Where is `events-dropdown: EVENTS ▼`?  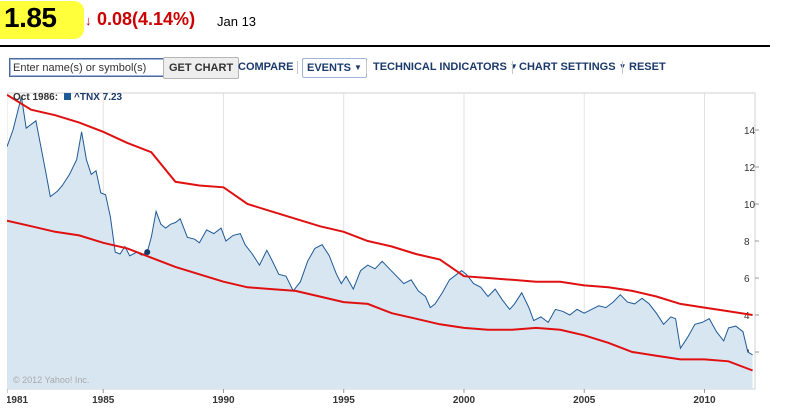 events-dropdown: EVENTS ▼ is located at coordinates (334, 68).